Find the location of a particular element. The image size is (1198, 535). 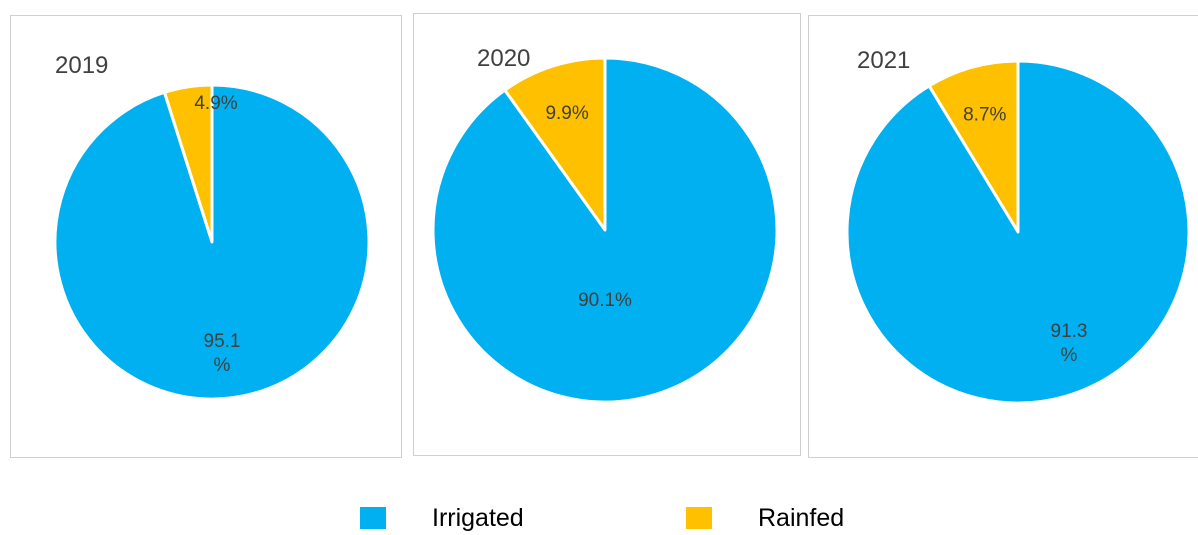

legend-swatch-rainfed is located at coordinates (699, 518).